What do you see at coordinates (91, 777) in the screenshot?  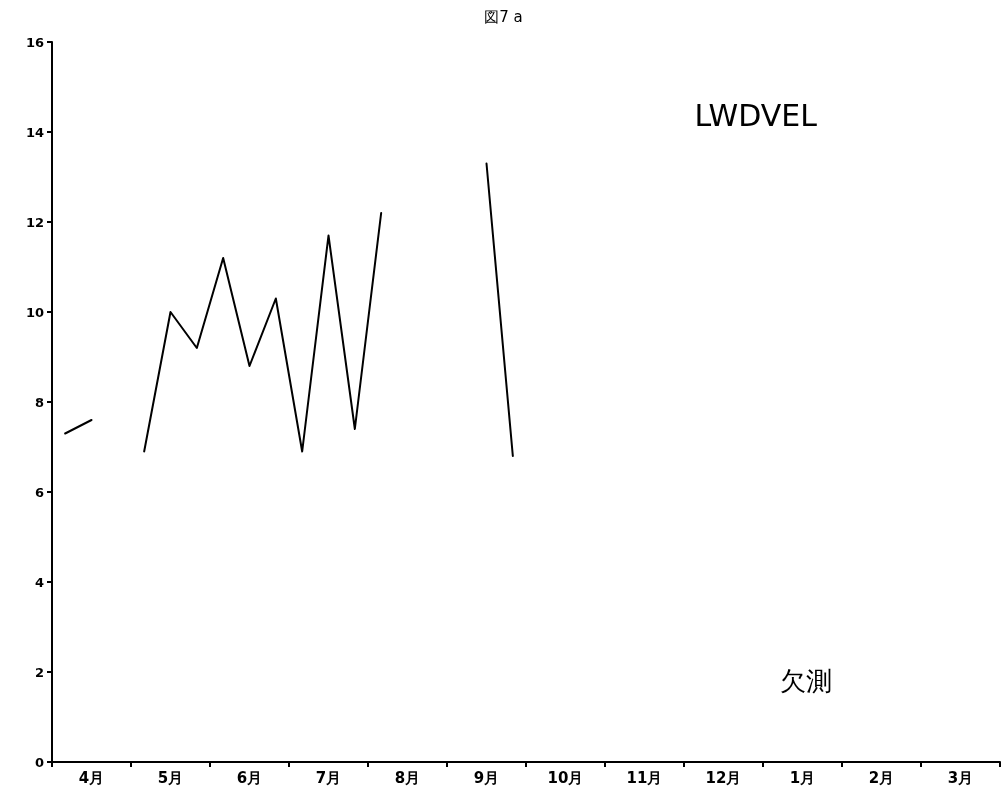 I see `x-tick-label: 4月` at bounding box center [91, 777].